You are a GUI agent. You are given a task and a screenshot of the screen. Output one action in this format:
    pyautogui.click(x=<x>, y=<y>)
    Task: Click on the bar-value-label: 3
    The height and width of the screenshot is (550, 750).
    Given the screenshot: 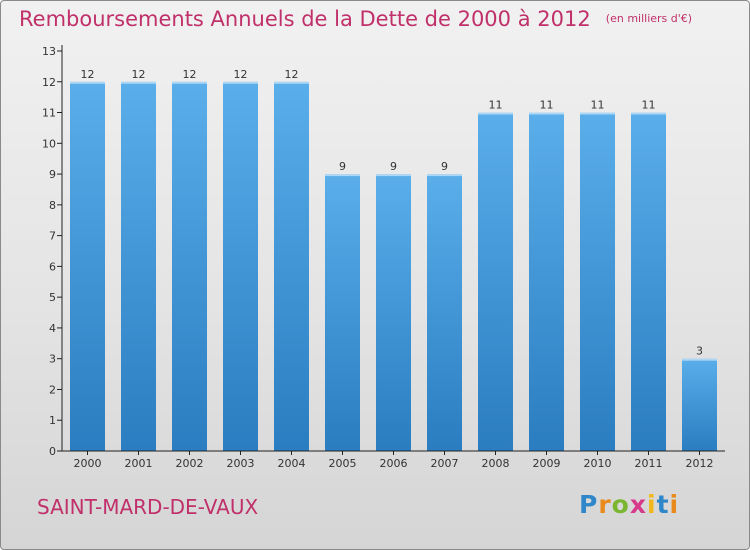 What is the action you would take?
    pyautogui.click(x=699, y=351)
    